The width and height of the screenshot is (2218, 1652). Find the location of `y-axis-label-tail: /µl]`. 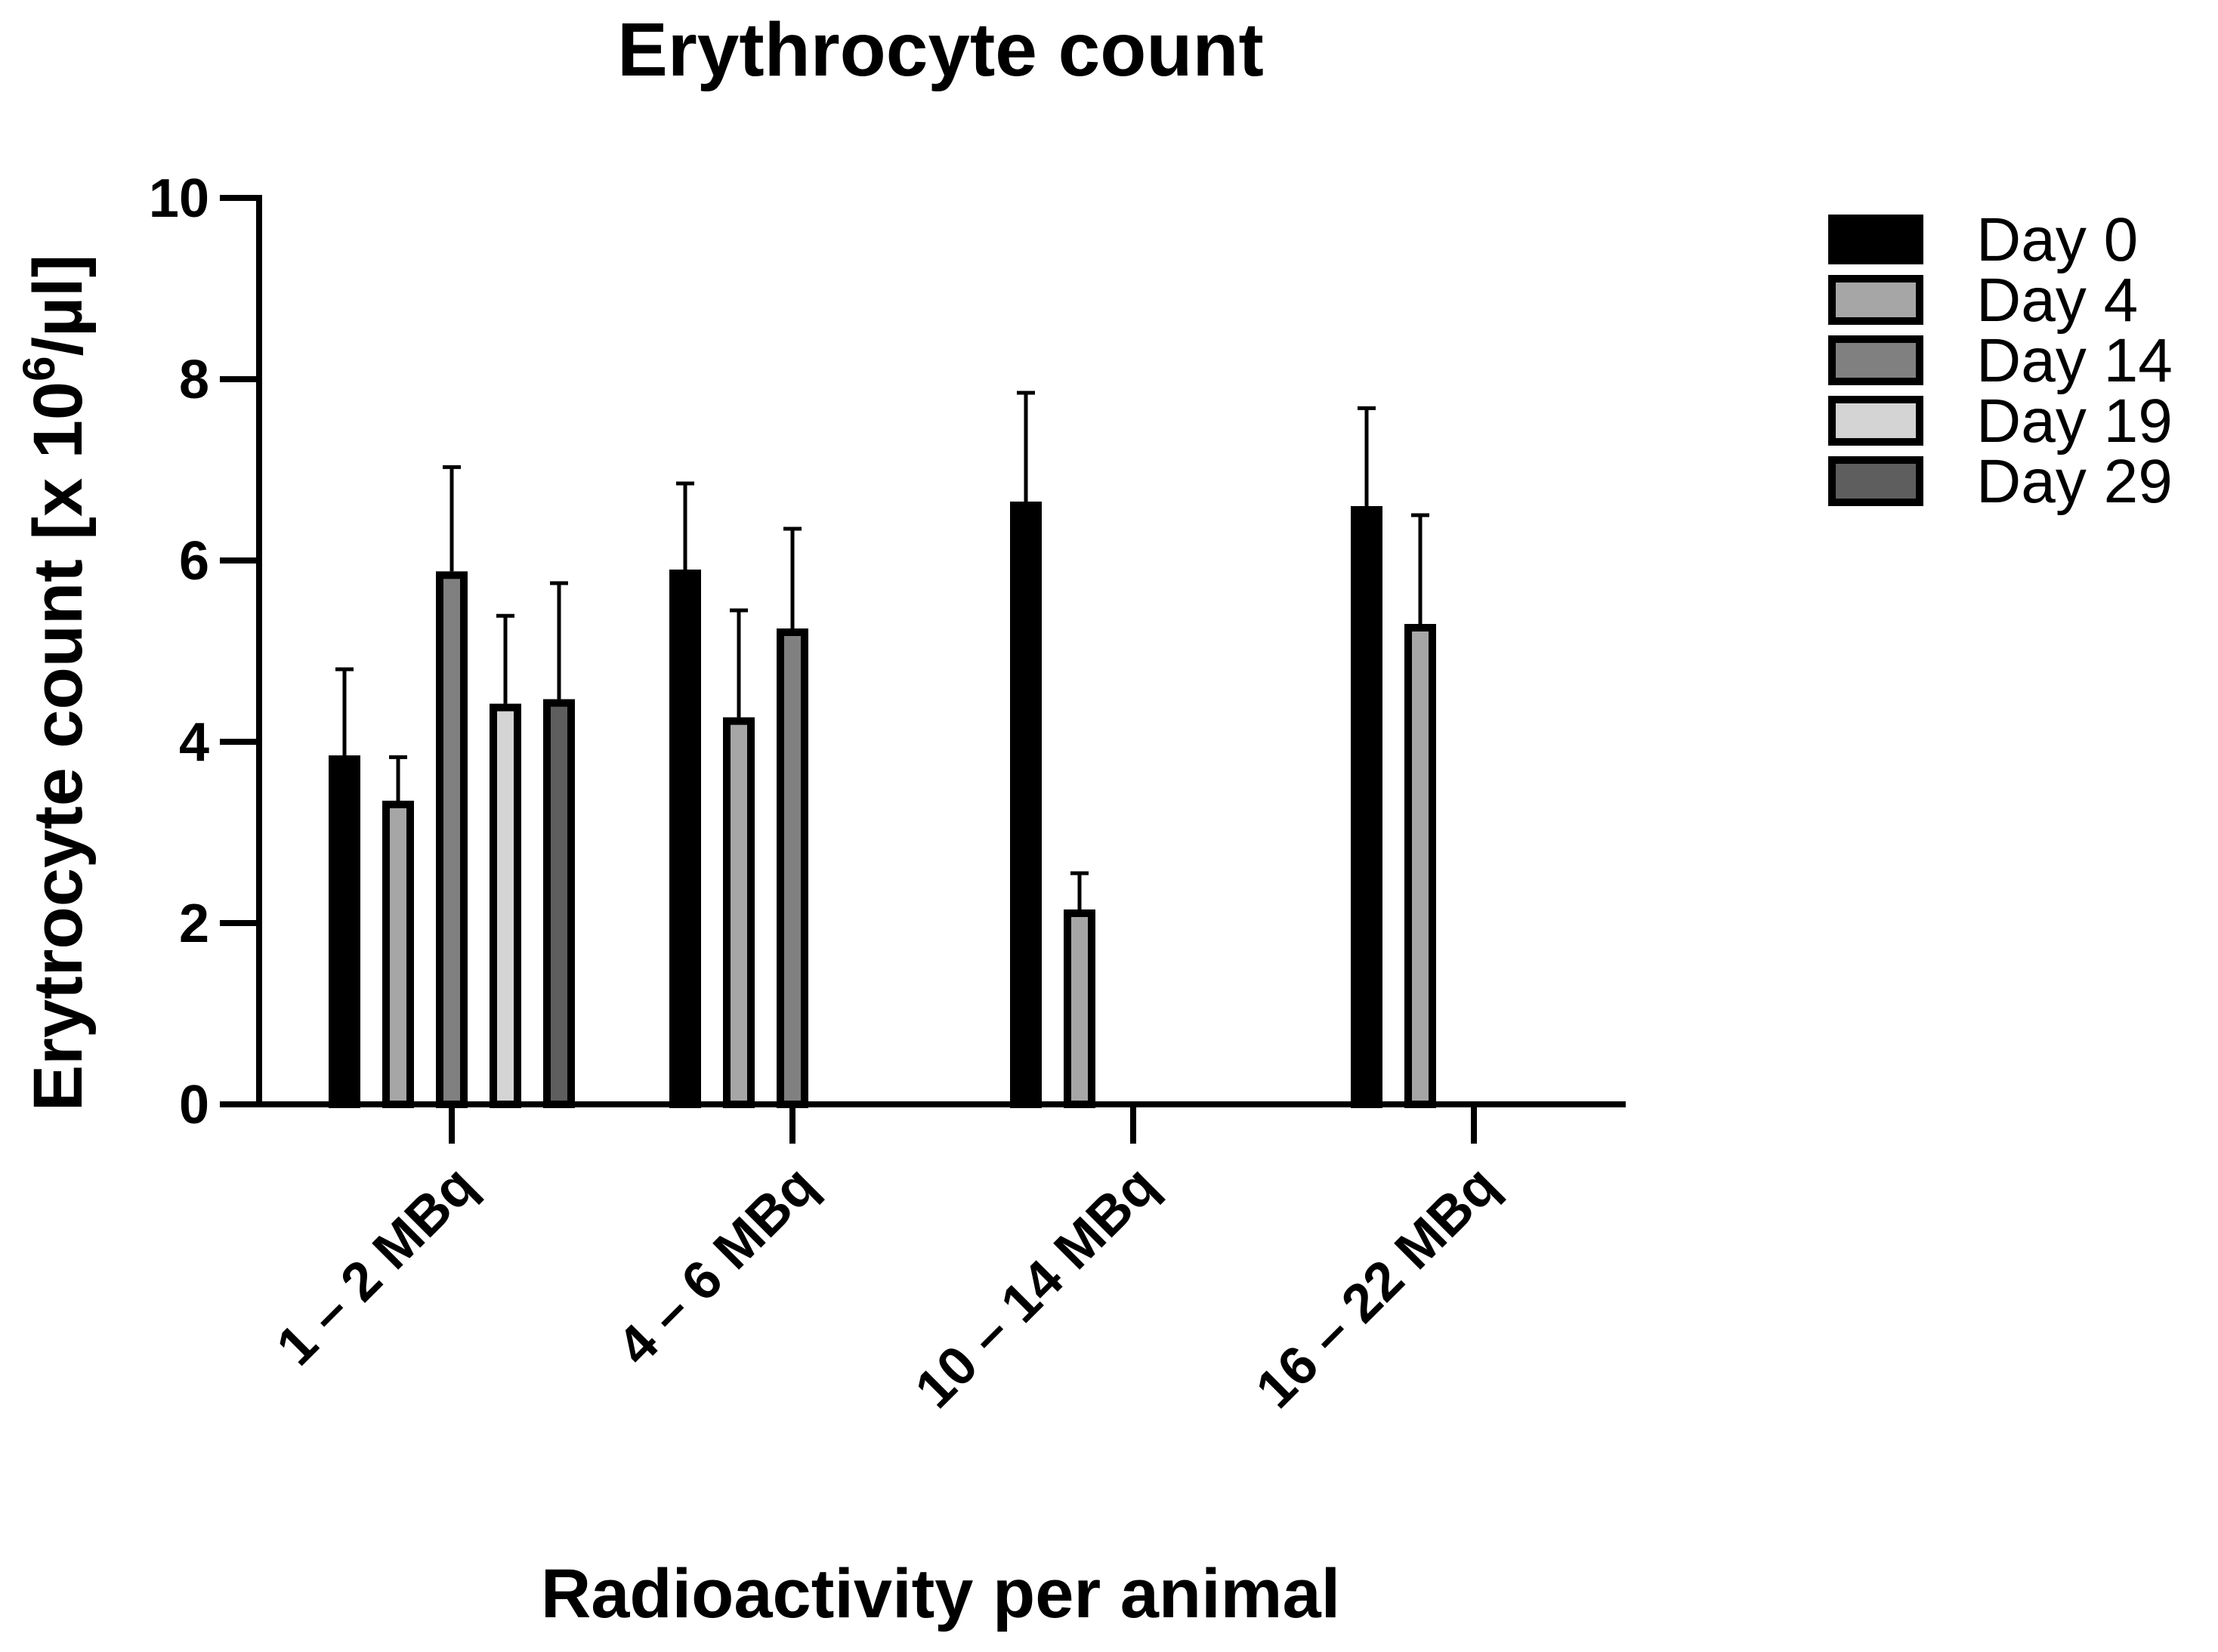

y-axis-label-tail: /µl] is located at coordinates (58, 306).